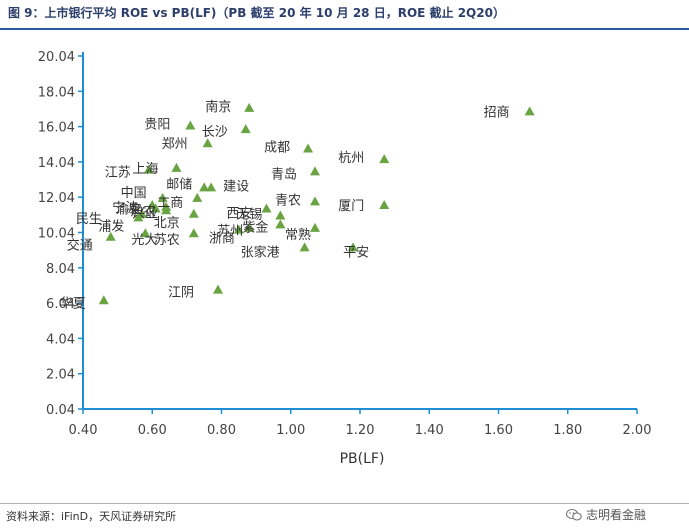  Describe the element at coordinates (222, 239) in the screenshot. I see `data-point-label: 浙商` at that location.